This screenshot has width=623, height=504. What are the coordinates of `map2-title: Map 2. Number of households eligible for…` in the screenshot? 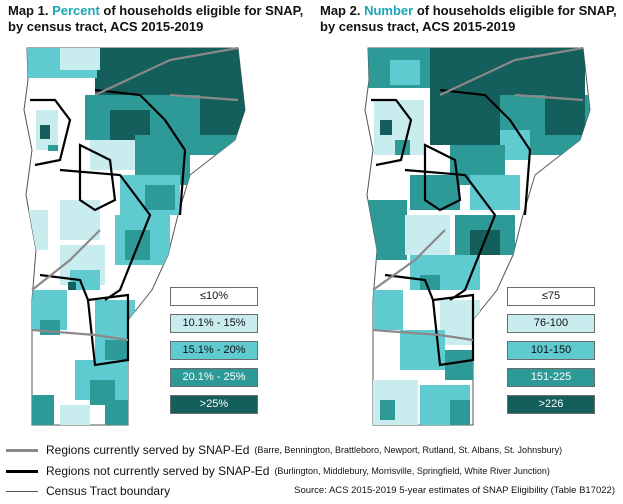 It's located at (470, 19).